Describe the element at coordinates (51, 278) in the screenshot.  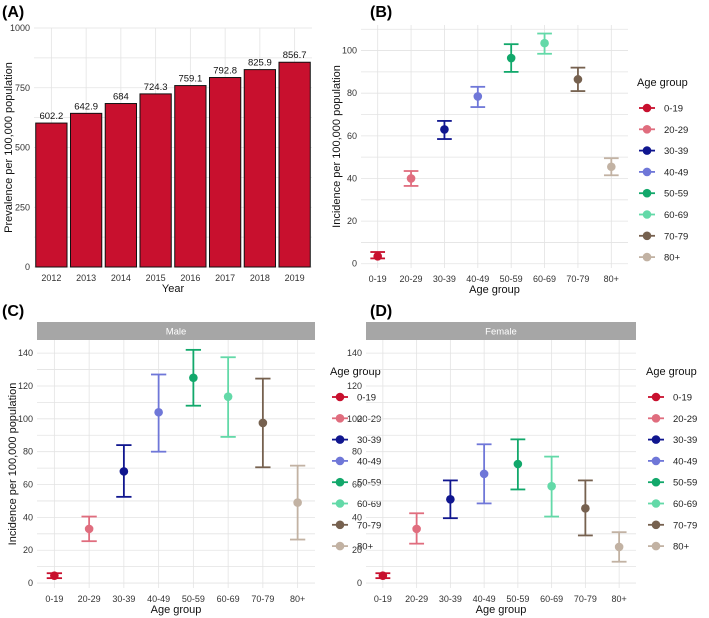
I see `x-tick-label: 2012` at that location.